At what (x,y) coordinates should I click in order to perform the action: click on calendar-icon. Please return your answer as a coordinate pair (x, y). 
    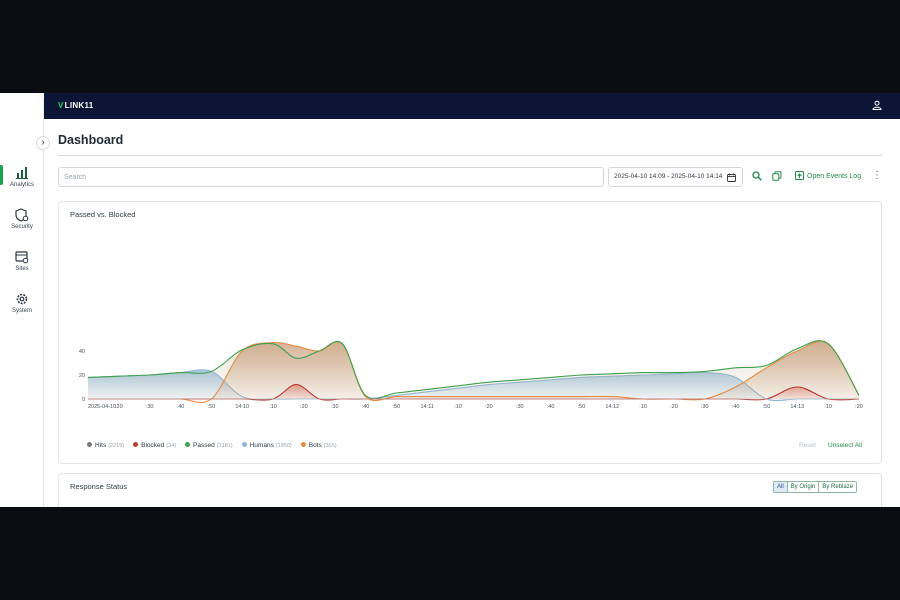
    Looking at the image, I should click on (731, 177).